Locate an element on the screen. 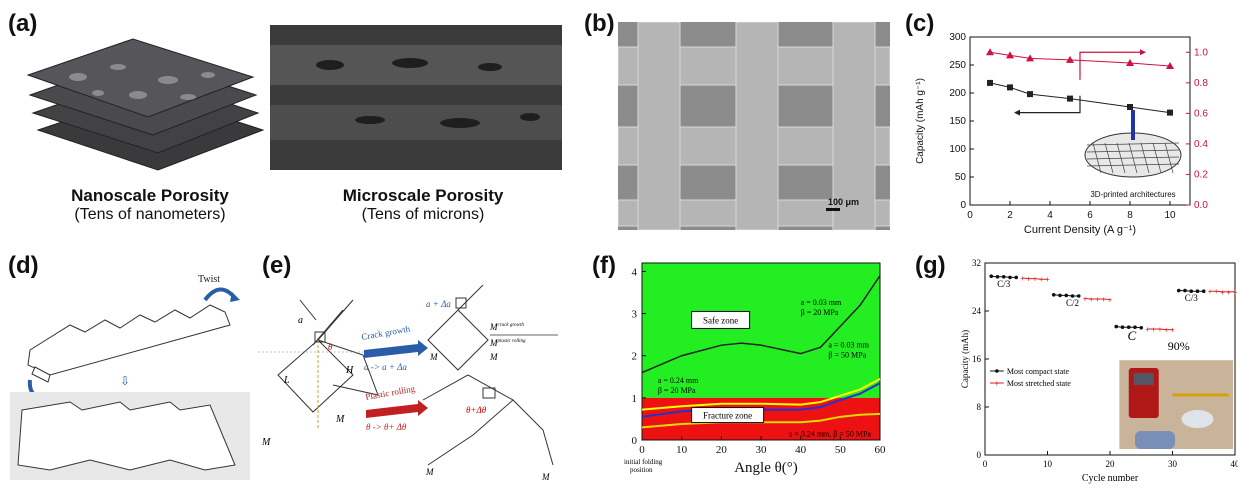 This screenshot has width=1238, height=490. microscale-subtitle: (Tens of microns) is located at coordinates (423, 214).